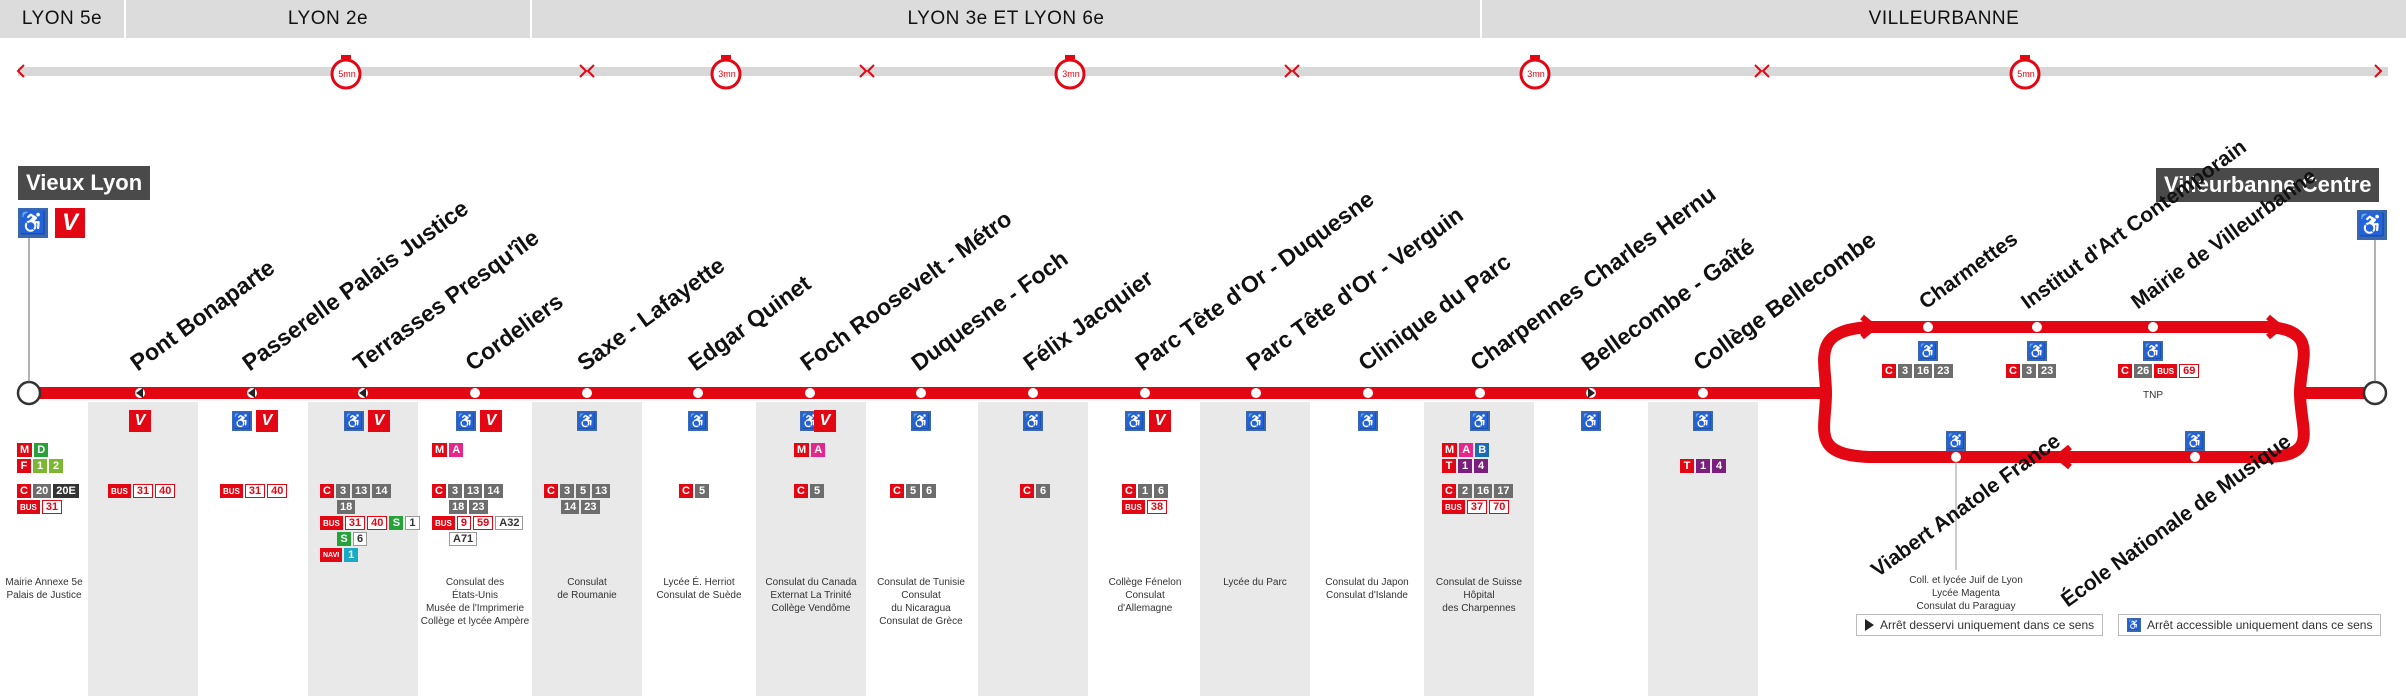  I want to click on connections-charpennes-tram: T 1 4, so click(1465, 466).